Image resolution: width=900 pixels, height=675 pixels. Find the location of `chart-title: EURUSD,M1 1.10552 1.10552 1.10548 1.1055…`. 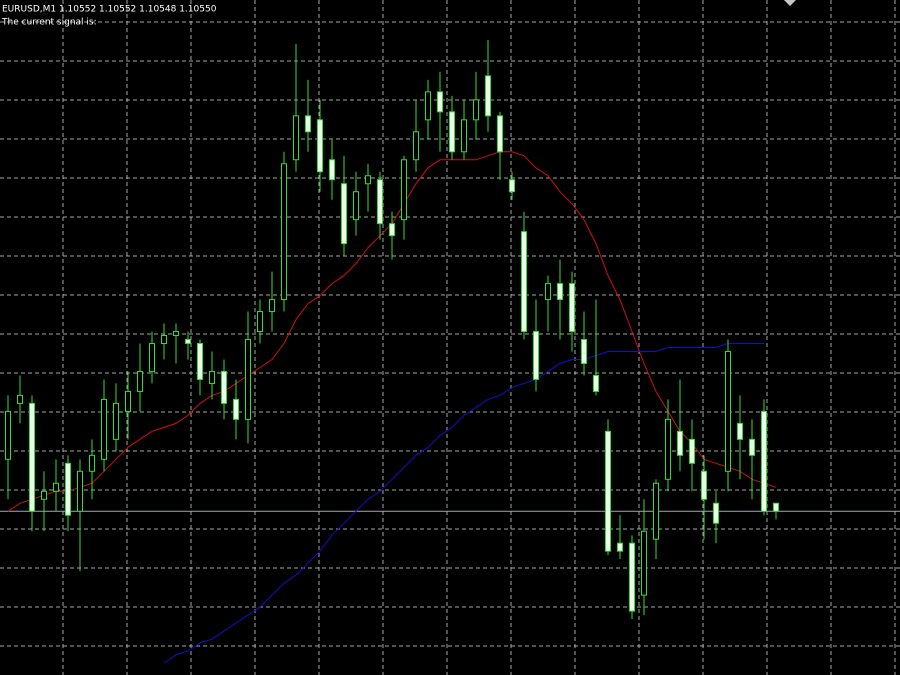

chart-title: EURUSD,M1 1.10552 1.10552 1.10548 1.1055… is located at coordinates (109, 10).